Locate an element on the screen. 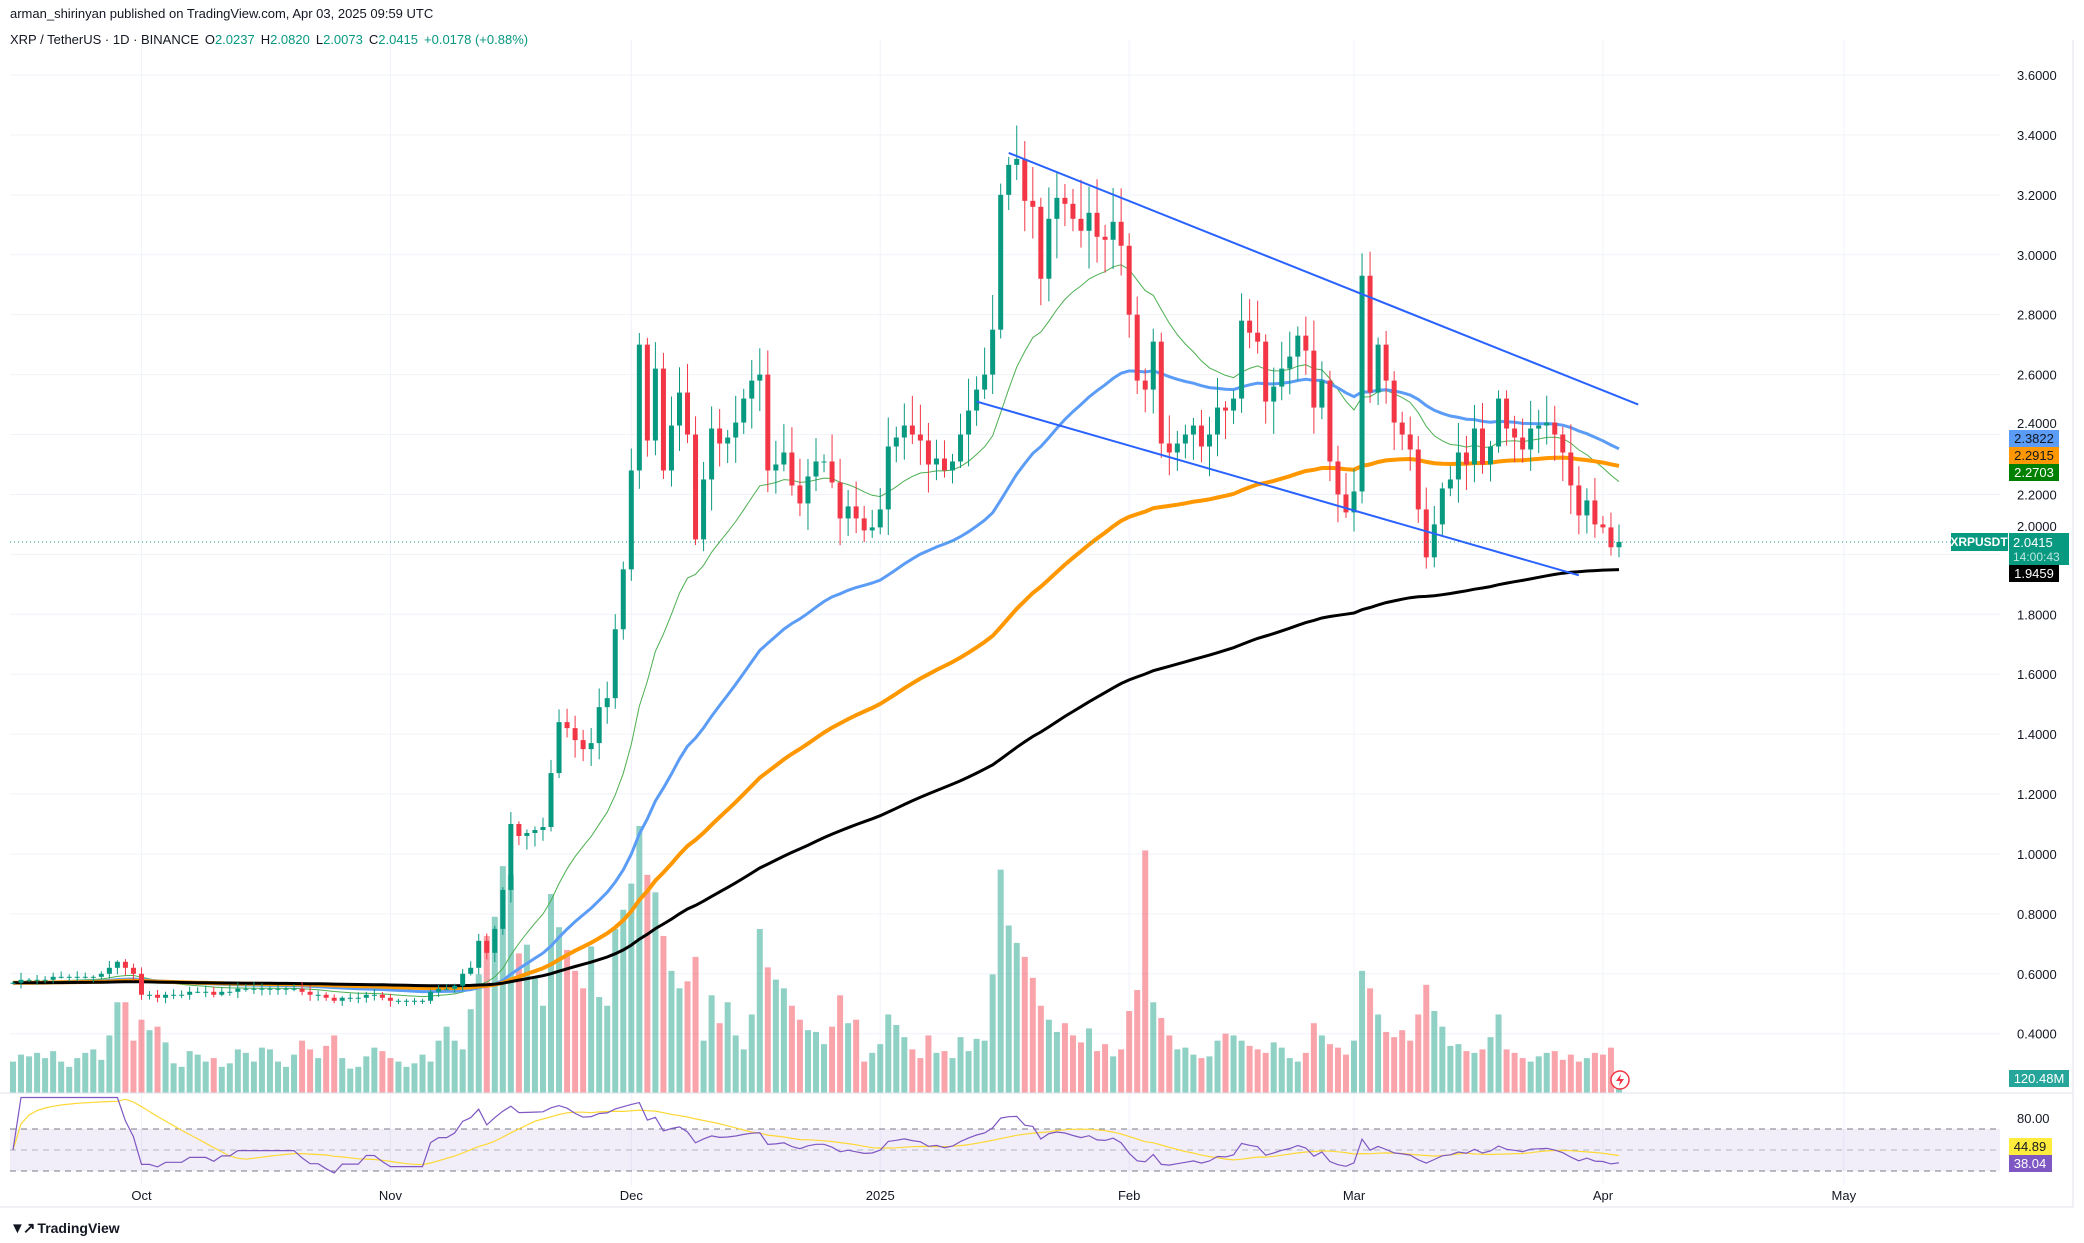  ma50-price-label: 2.3822 is located at coordinates (2034, 438).